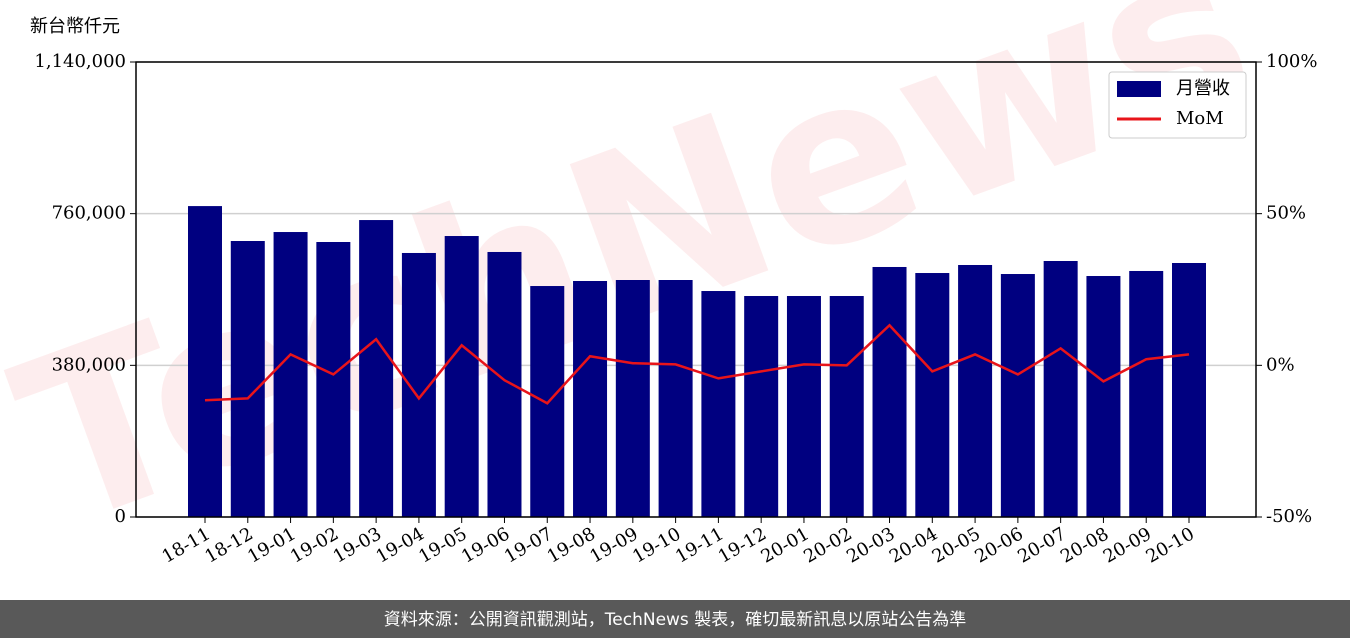 The height and width of the screenshot is (638, 1350). Describe the element at coordinates (956, 545) in the screenshot. I see `x-tick-label: 20-05` at that location.